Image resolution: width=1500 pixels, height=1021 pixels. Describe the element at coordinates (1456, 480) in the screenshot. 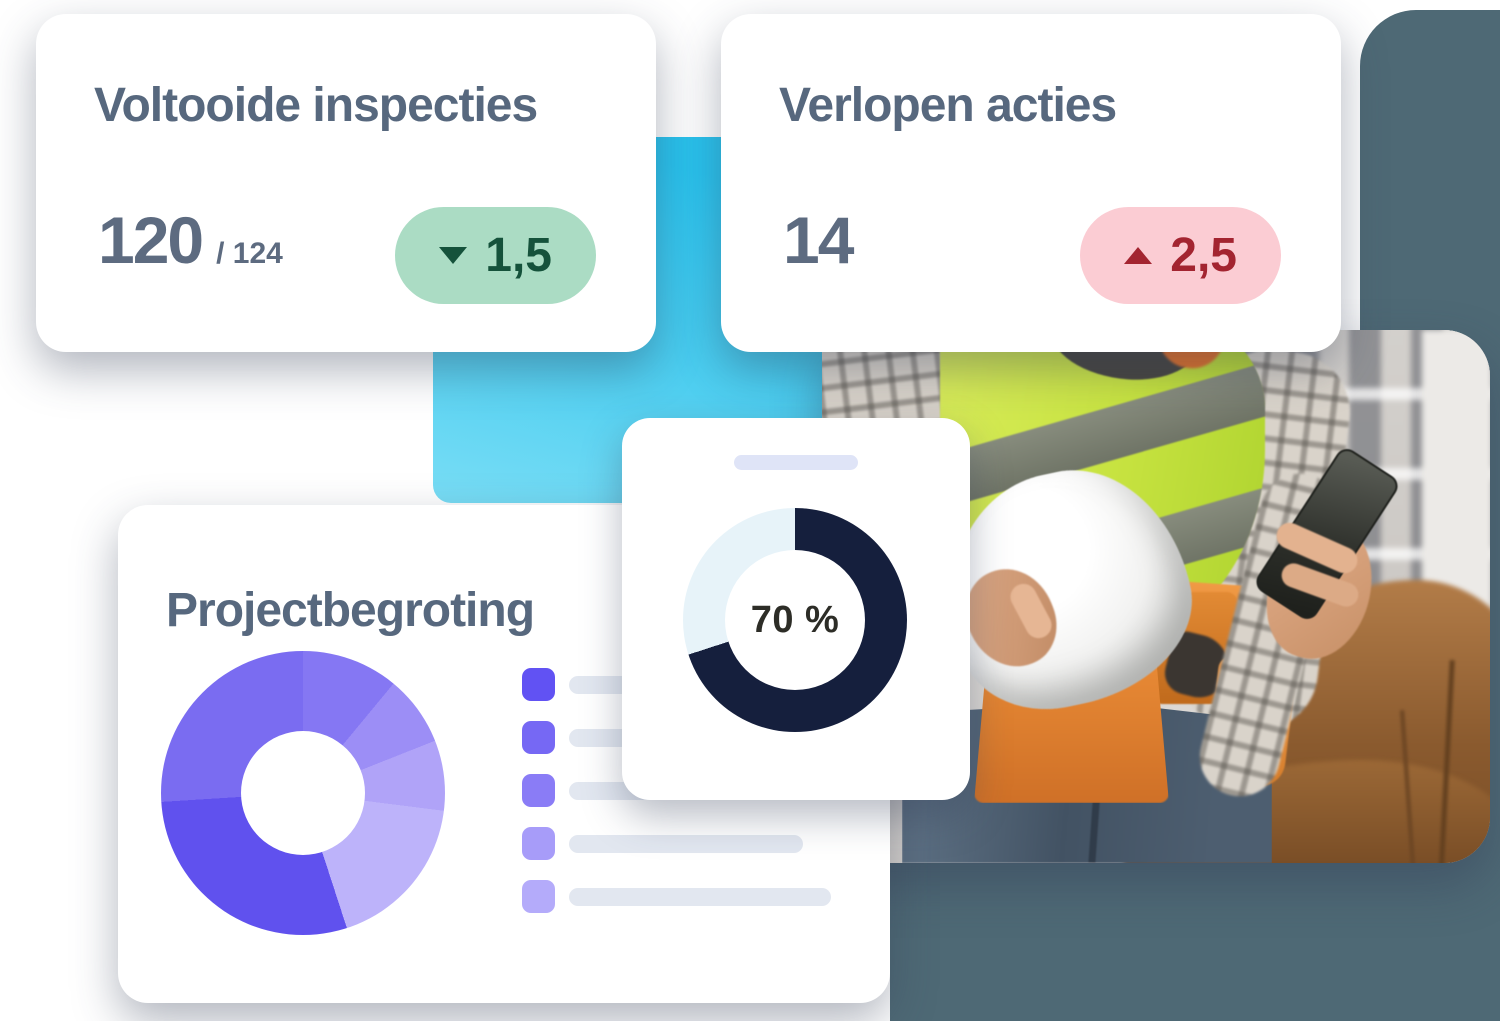

I see `photo-building-pier` at that location.